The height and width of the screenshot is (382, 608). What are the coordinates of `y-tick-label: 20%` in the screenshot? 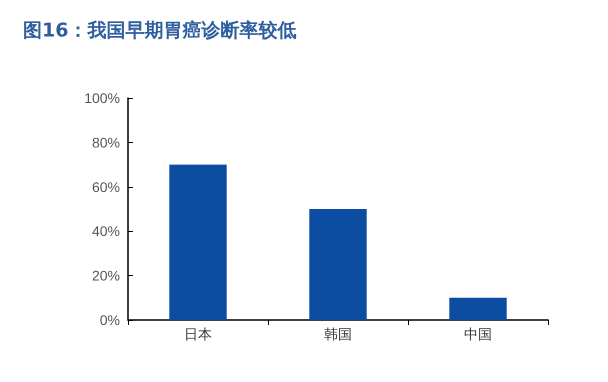 It's located at (106, 276).